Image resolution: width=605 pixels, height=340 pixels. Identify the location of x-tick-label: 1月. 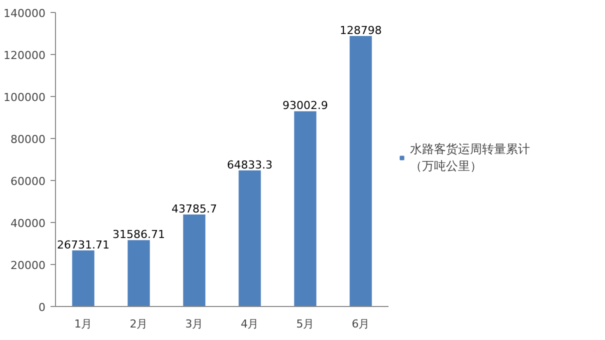
(83, 324).